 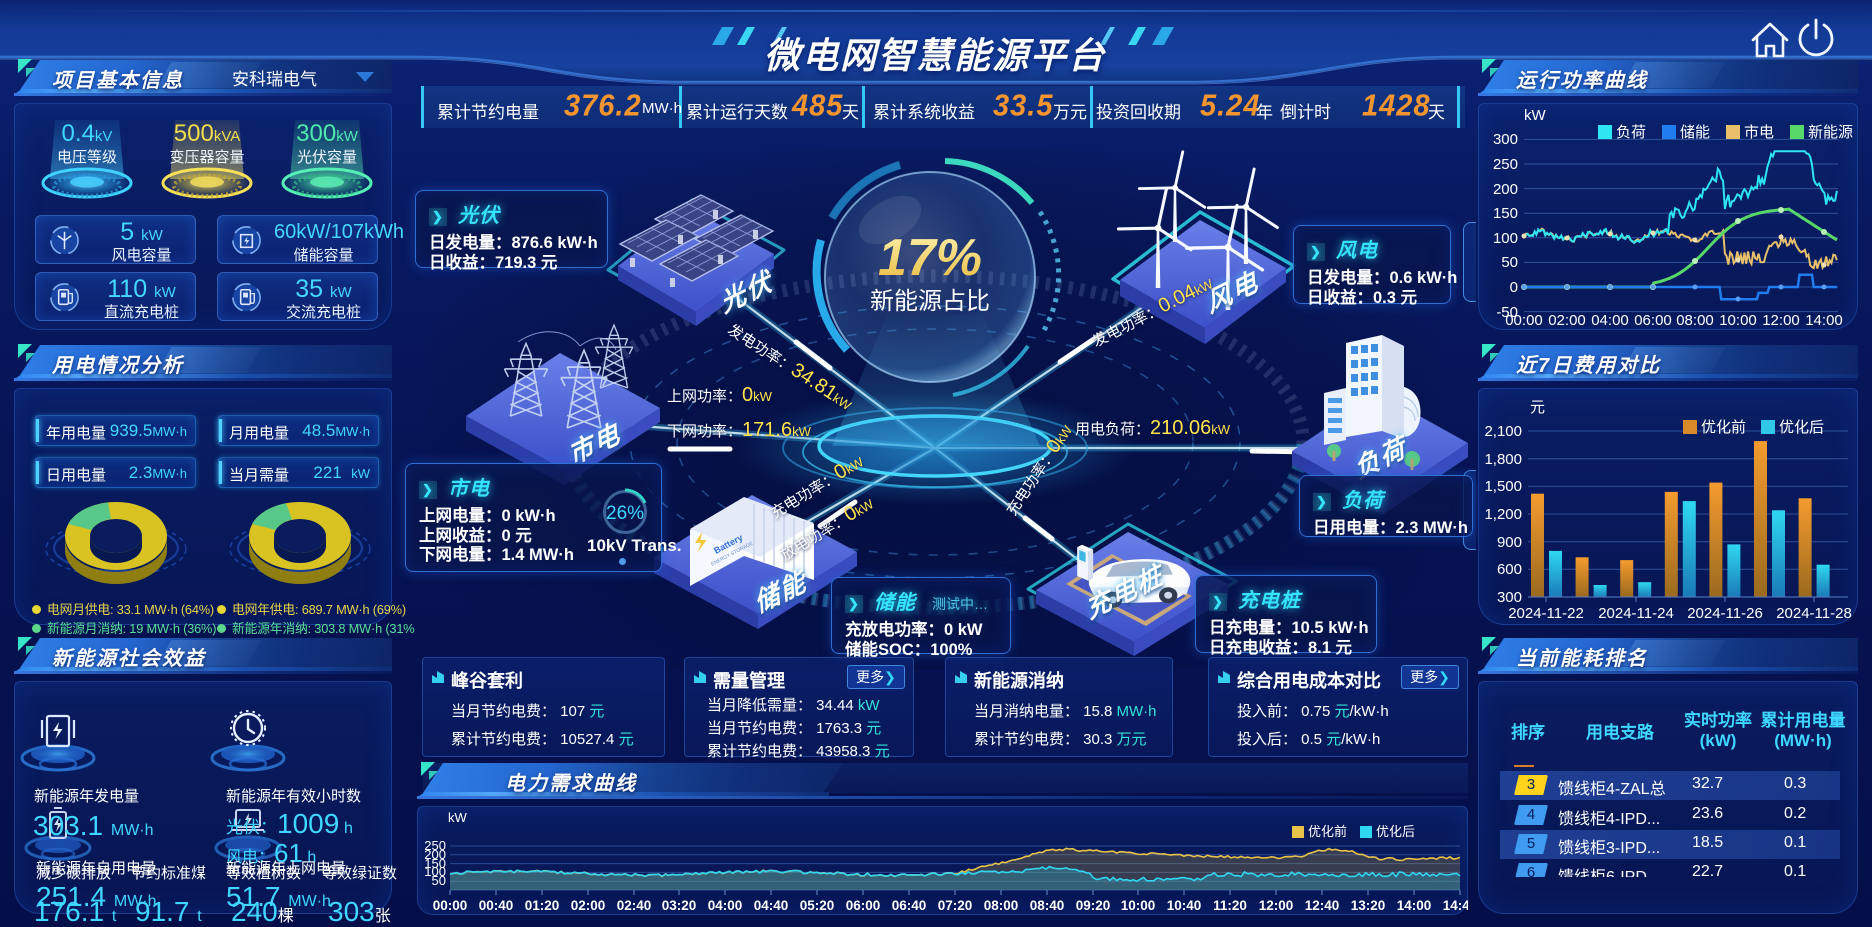 What do you see at coordinates (771, 905) in the screenshot?
I see `svg-text: 04:40` at bounding box center [771, 905].